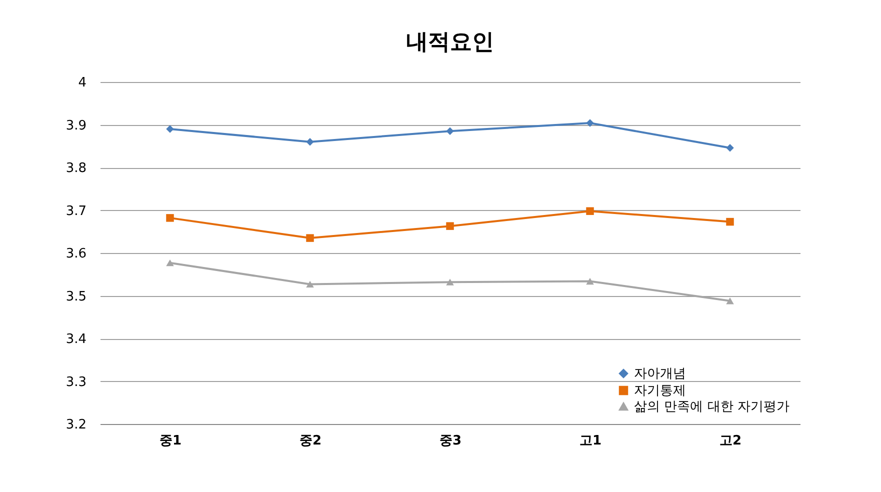  I want to click on legend-label: 자기통제, so click(660, 391).